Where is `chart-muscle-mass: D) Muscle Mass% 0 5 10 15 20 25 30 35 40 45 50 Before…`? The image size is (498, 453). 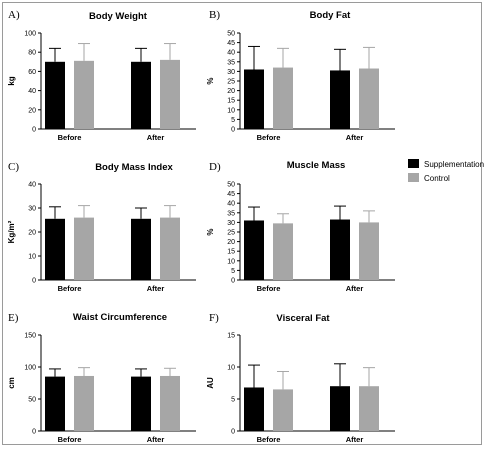 chart-muscle-mass: D) Muscle Mass% 0 5 10 15 20 25 30 35 40 45 50 Before… is located at coordinates (300, 226).